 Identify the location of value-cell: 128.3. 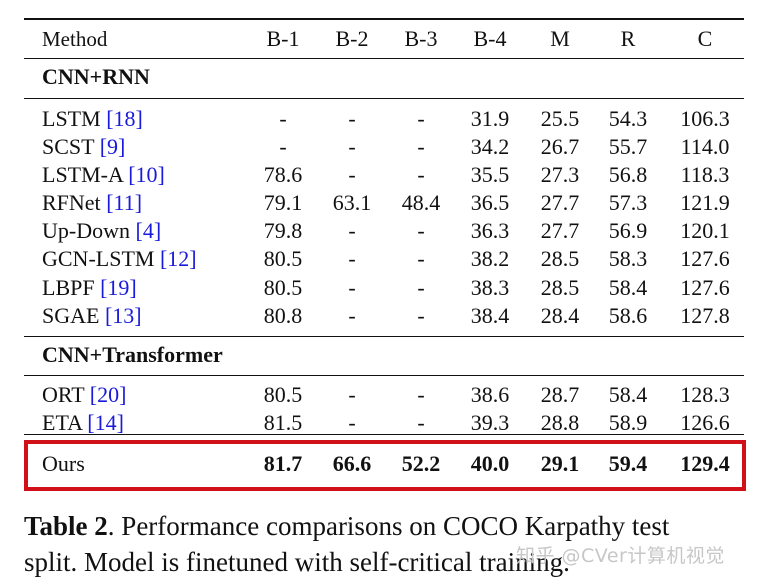
(705, 394).